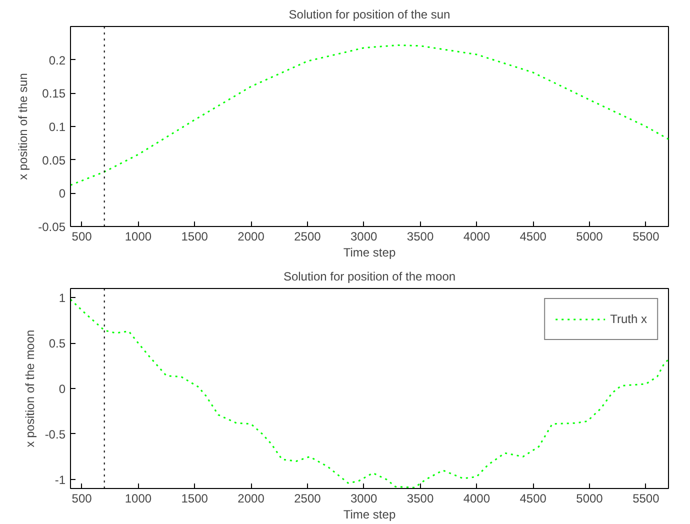 This screenshot has width=690, height=524. Describe the element at coordinates (55, 434) in the screenshot. I see `y-tick-label: -0.5` at that location.